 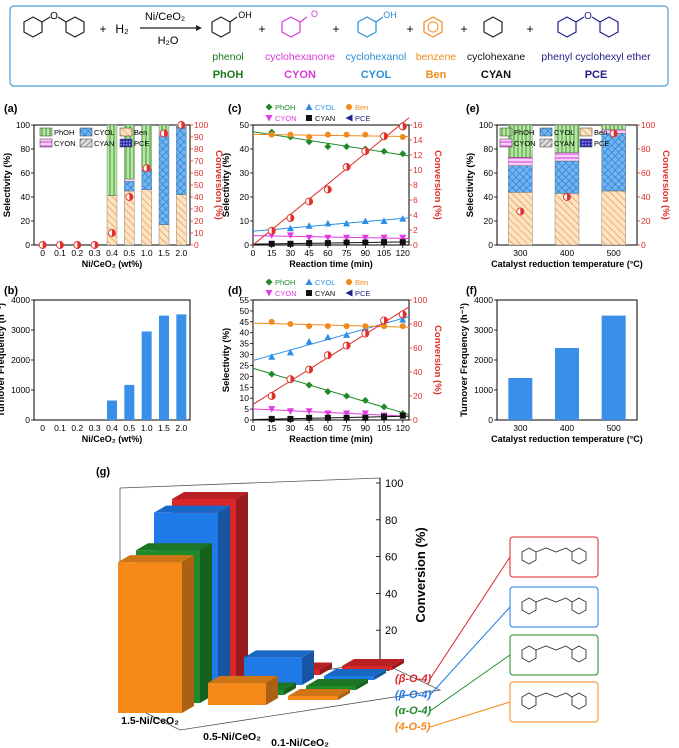 I want to click on panel-d-xtick-label: 105, so click(x=384, y=428).